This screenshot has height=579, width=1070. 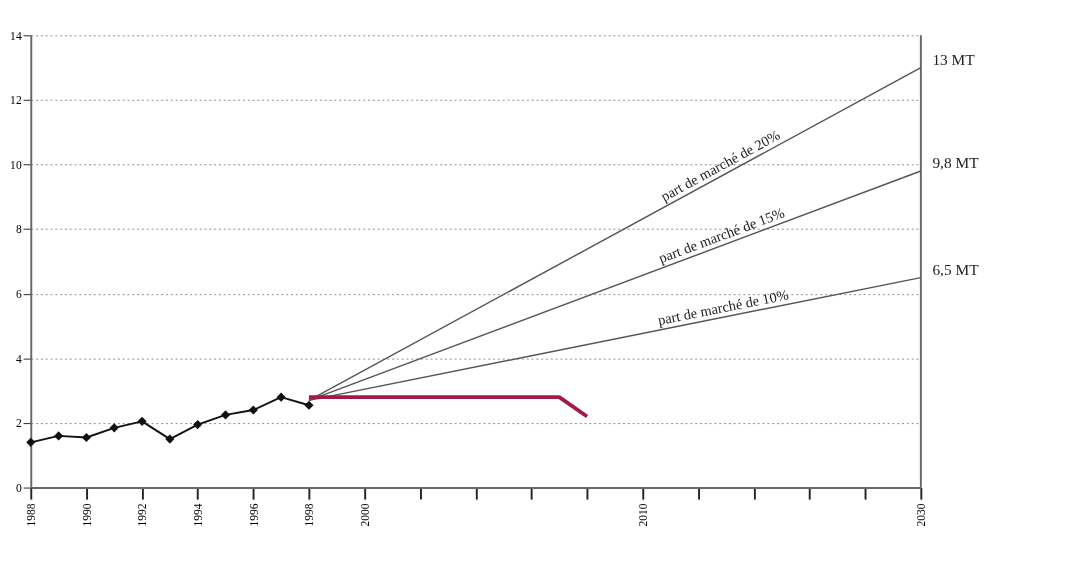 I want to click on y-tick-label: 0, so click(x=18, y=487).